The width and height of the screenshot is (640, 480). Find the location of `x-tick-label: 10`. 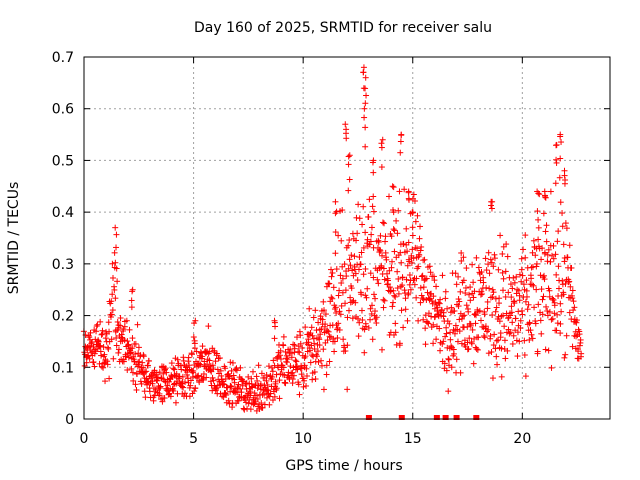

x-tick-label: 10 is located at coordinates (303, 439).